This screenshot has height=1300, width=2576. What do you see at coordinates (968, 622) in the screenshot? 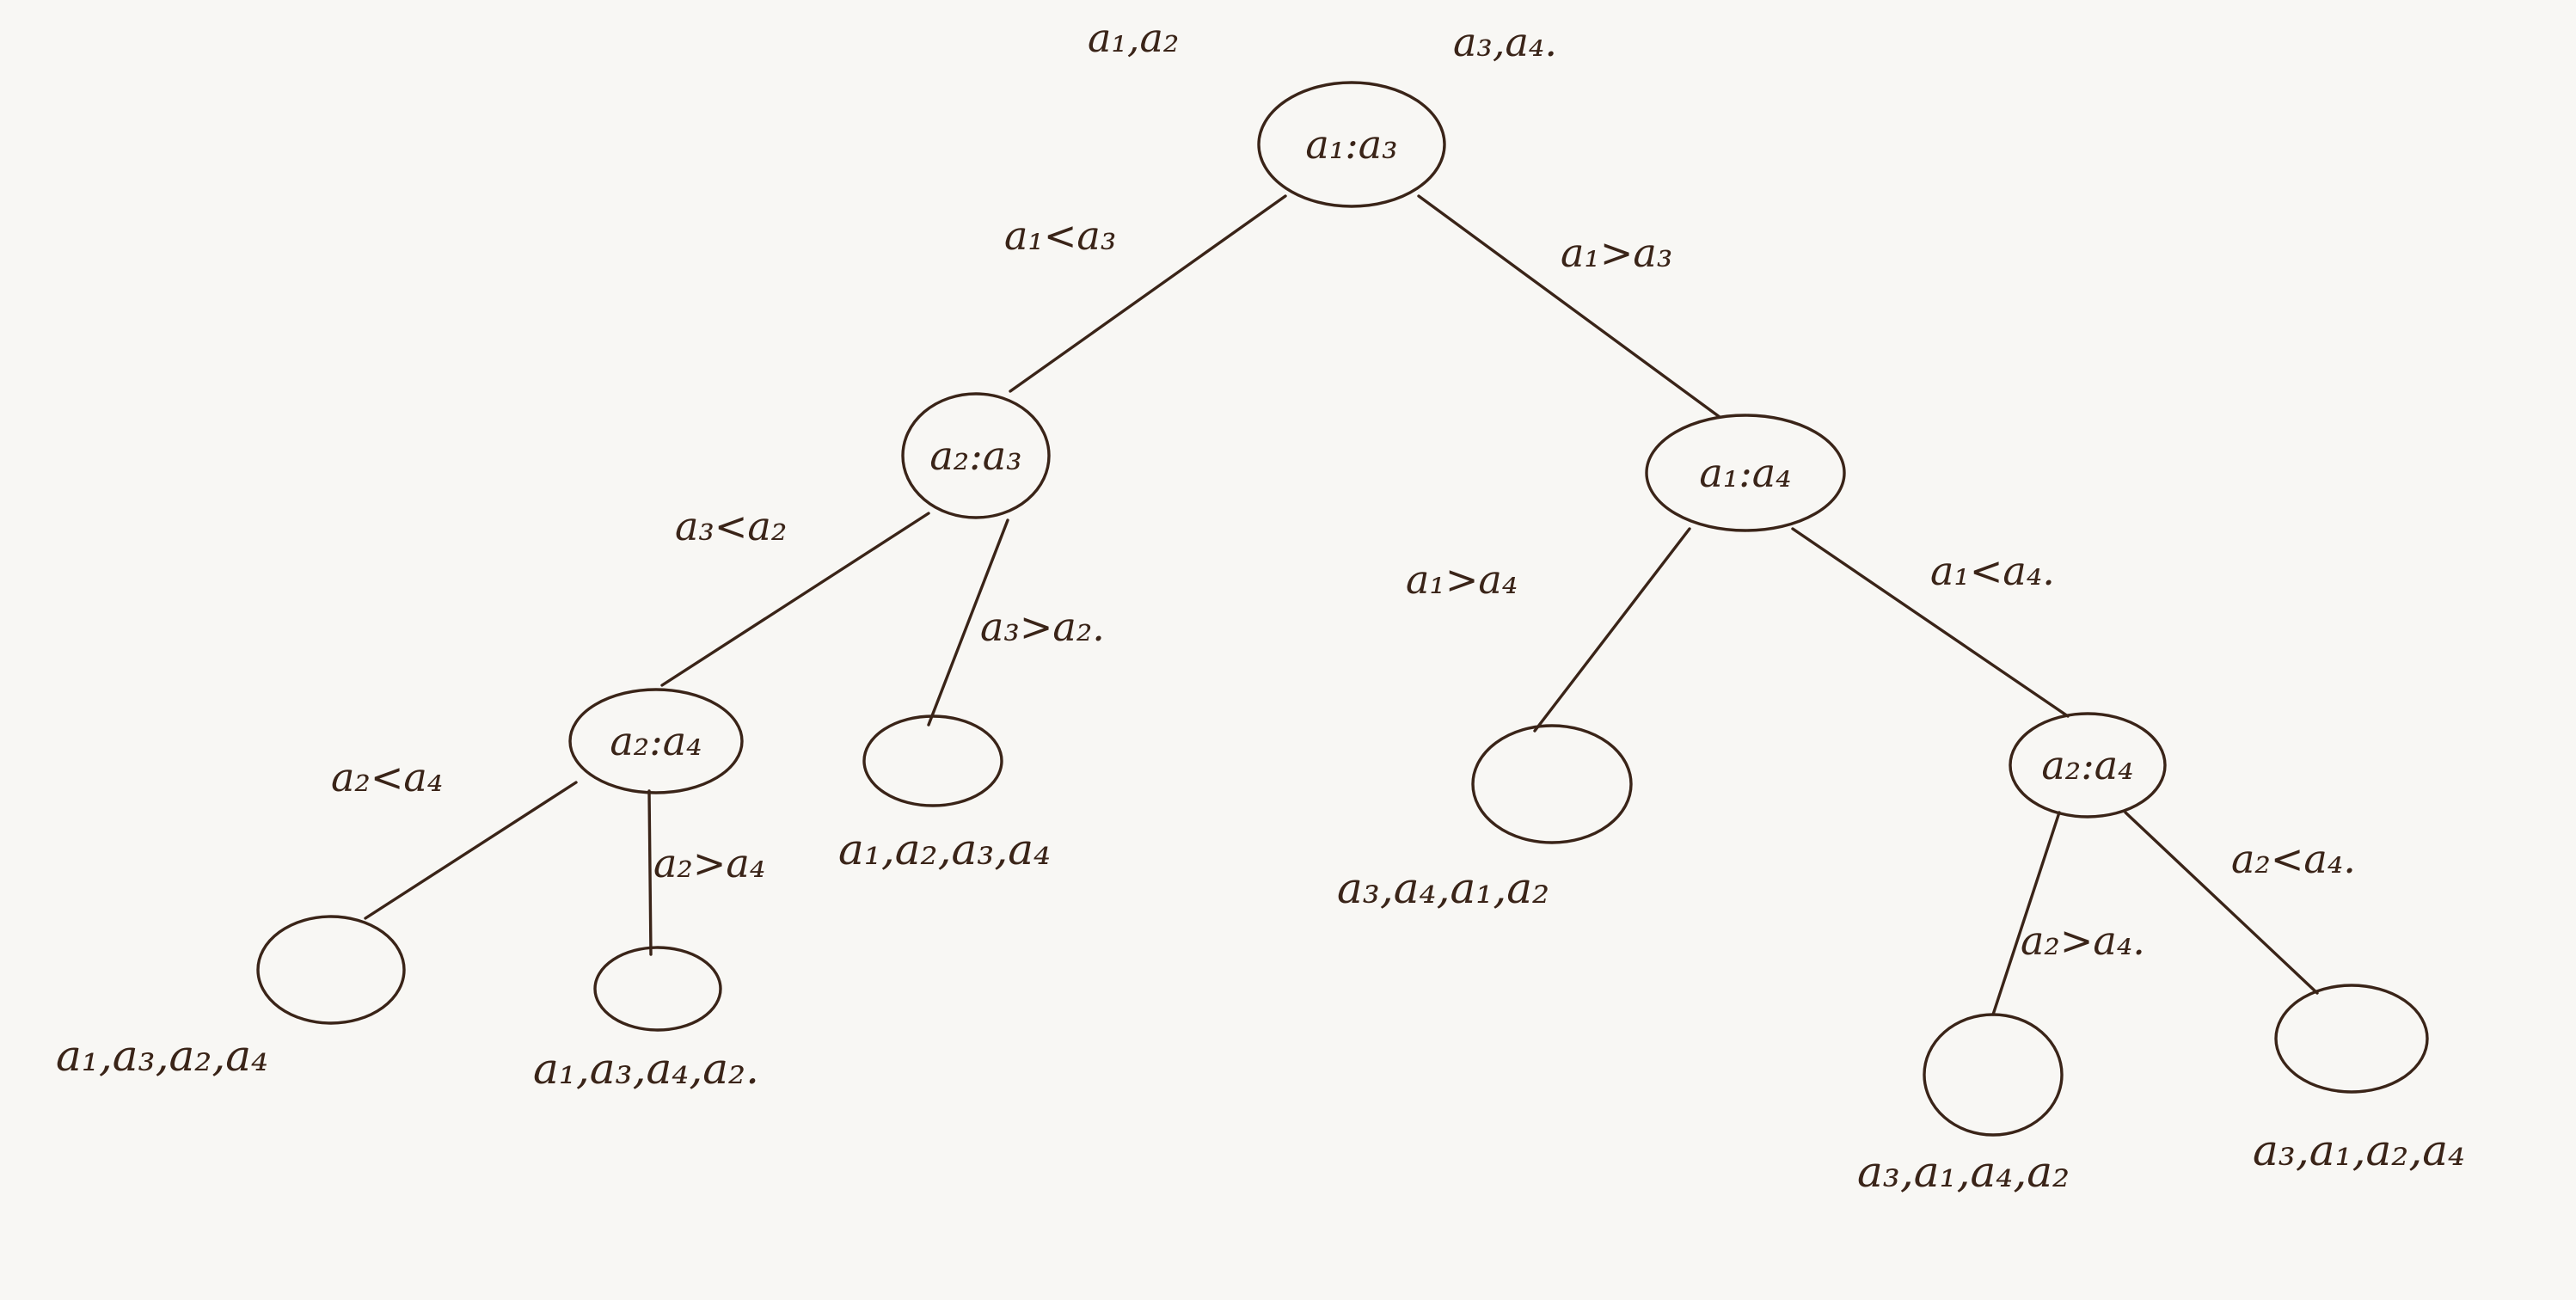
I see `edge-left-right` at bounding box center [968, 622].